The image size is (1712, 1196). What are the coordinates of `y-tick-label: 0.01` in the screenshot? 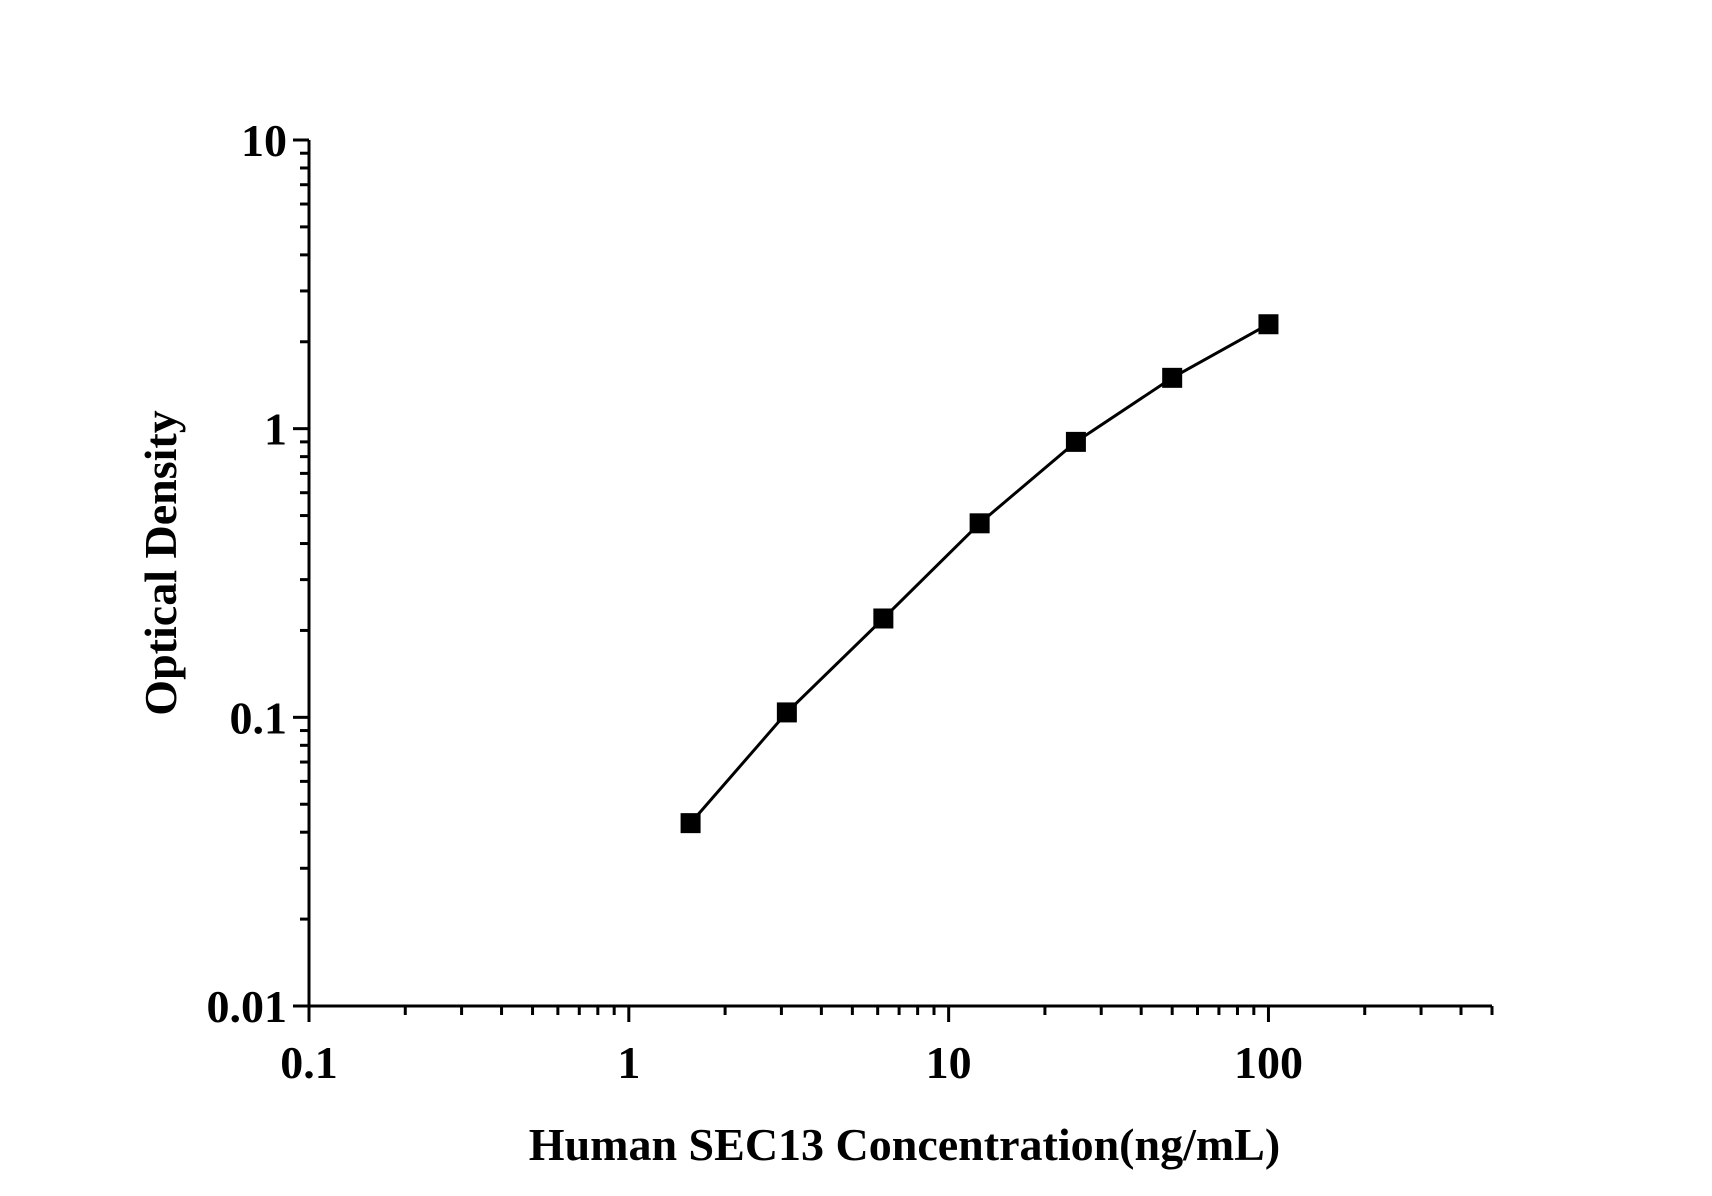 It's located at (247, 1006).